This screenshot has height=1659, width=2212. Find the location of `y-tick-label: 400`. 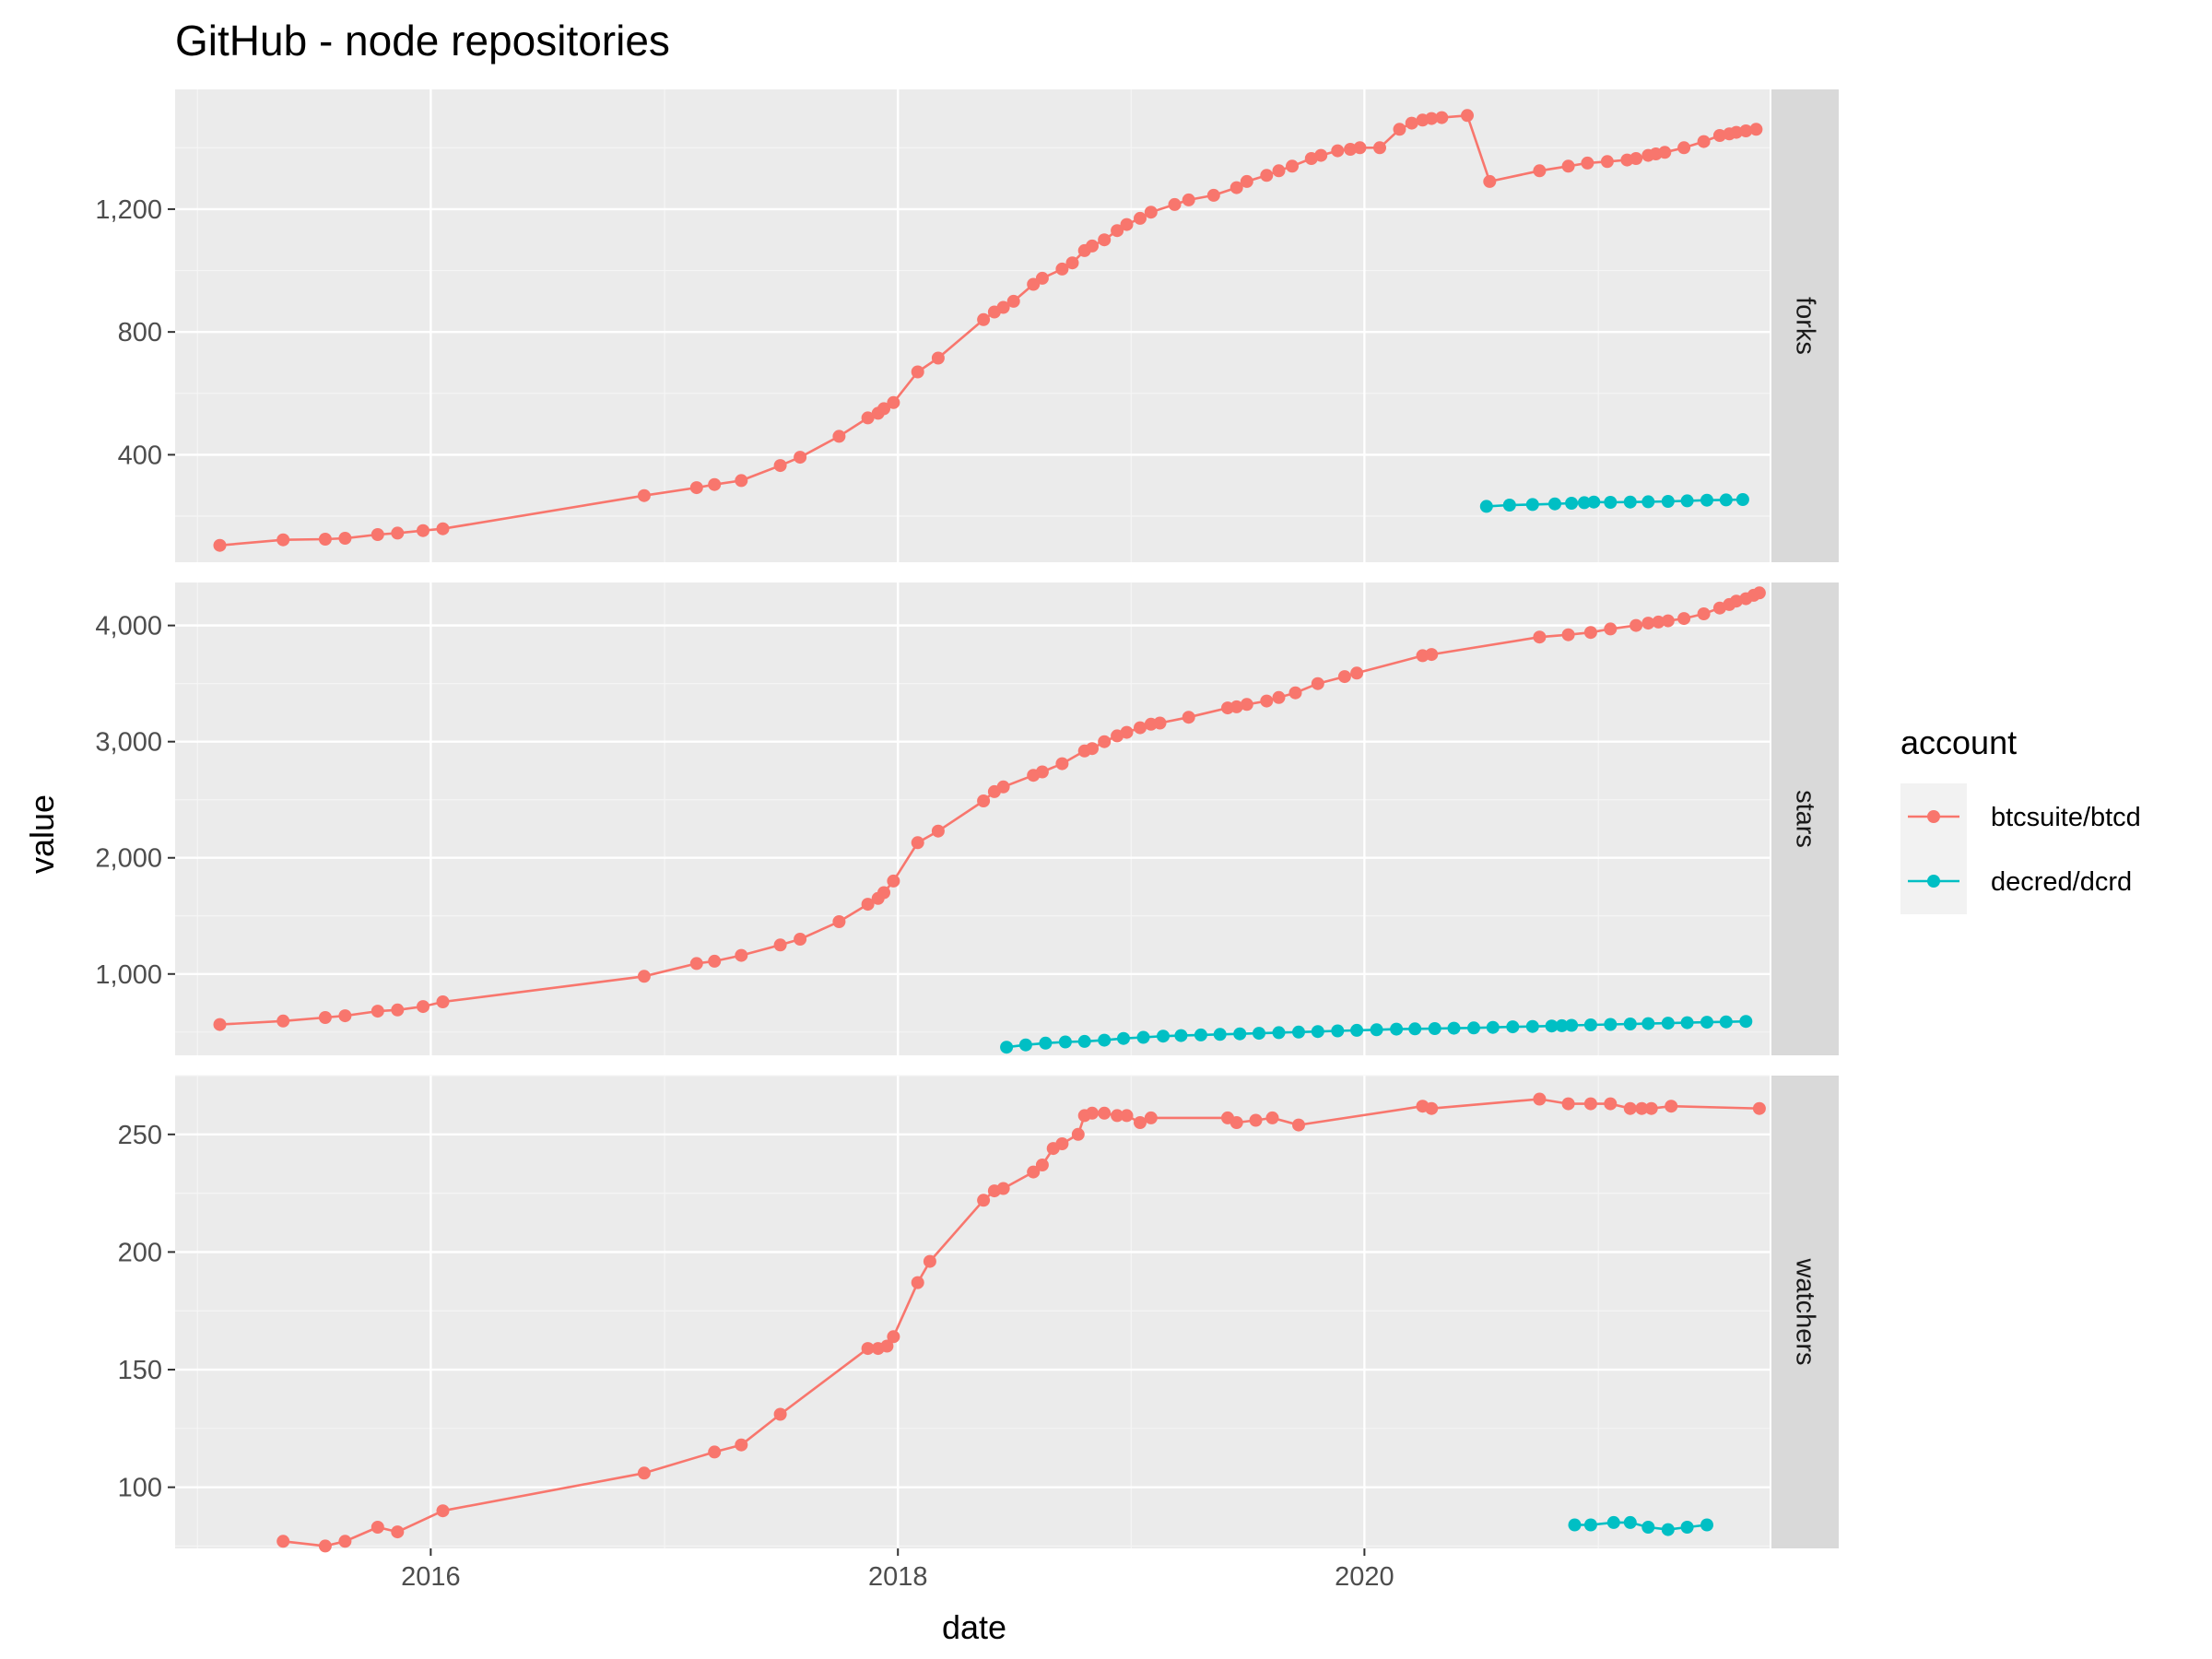

y-tick-label: 400 is located at coordinates (140, 455).